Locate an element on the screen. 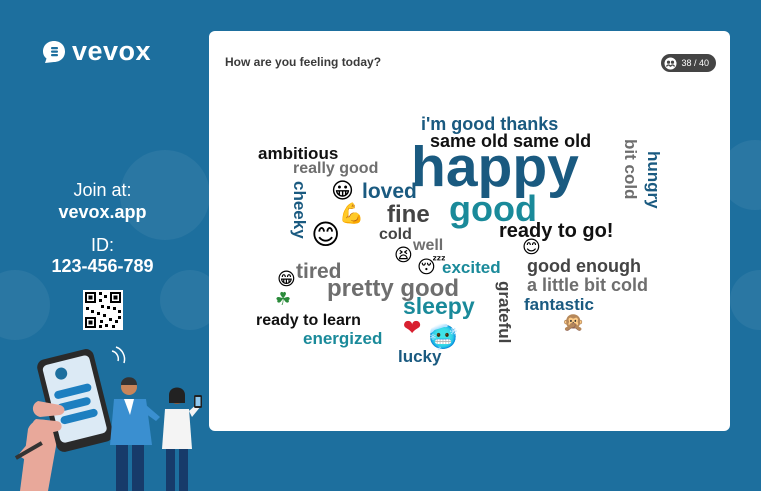  speech-bubble-icon is located at coordinates (54, 51).